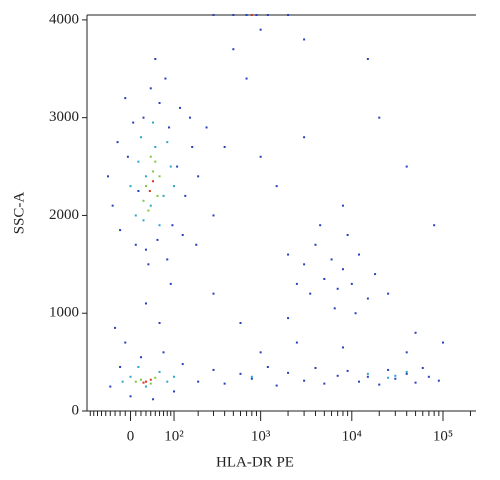 The width and height of the screenshot is (500, 480). Describe the element at coordinates (64, 215) in the screenshot. I see `y-tick-label: 2000` at that location.